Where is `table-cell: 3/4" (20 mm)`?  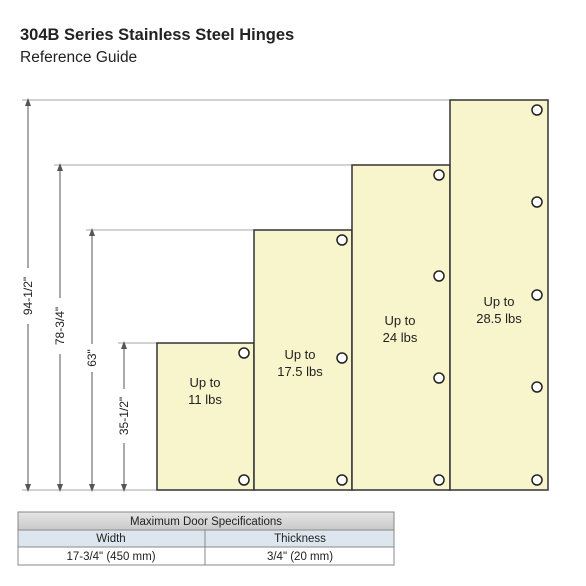 table-cell: 3/4" (20 mm) is located at coordinates (300, 557).